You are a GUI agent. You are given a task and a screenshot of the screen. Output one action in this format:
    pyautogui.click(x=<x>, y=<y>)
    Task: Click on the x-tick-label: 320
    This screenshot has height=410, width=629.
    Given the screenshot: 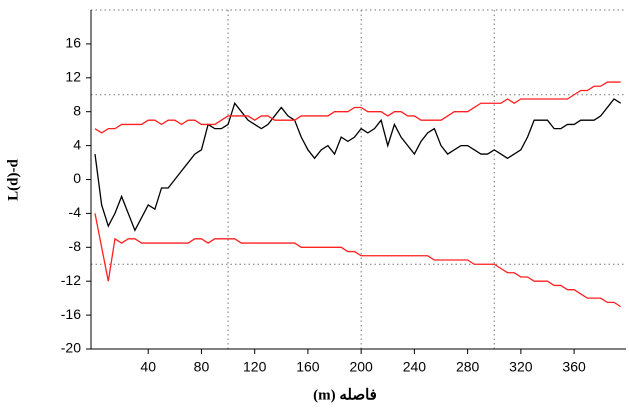 What is the action you would take?
    pyautogui.click(x=521, y=367)
    